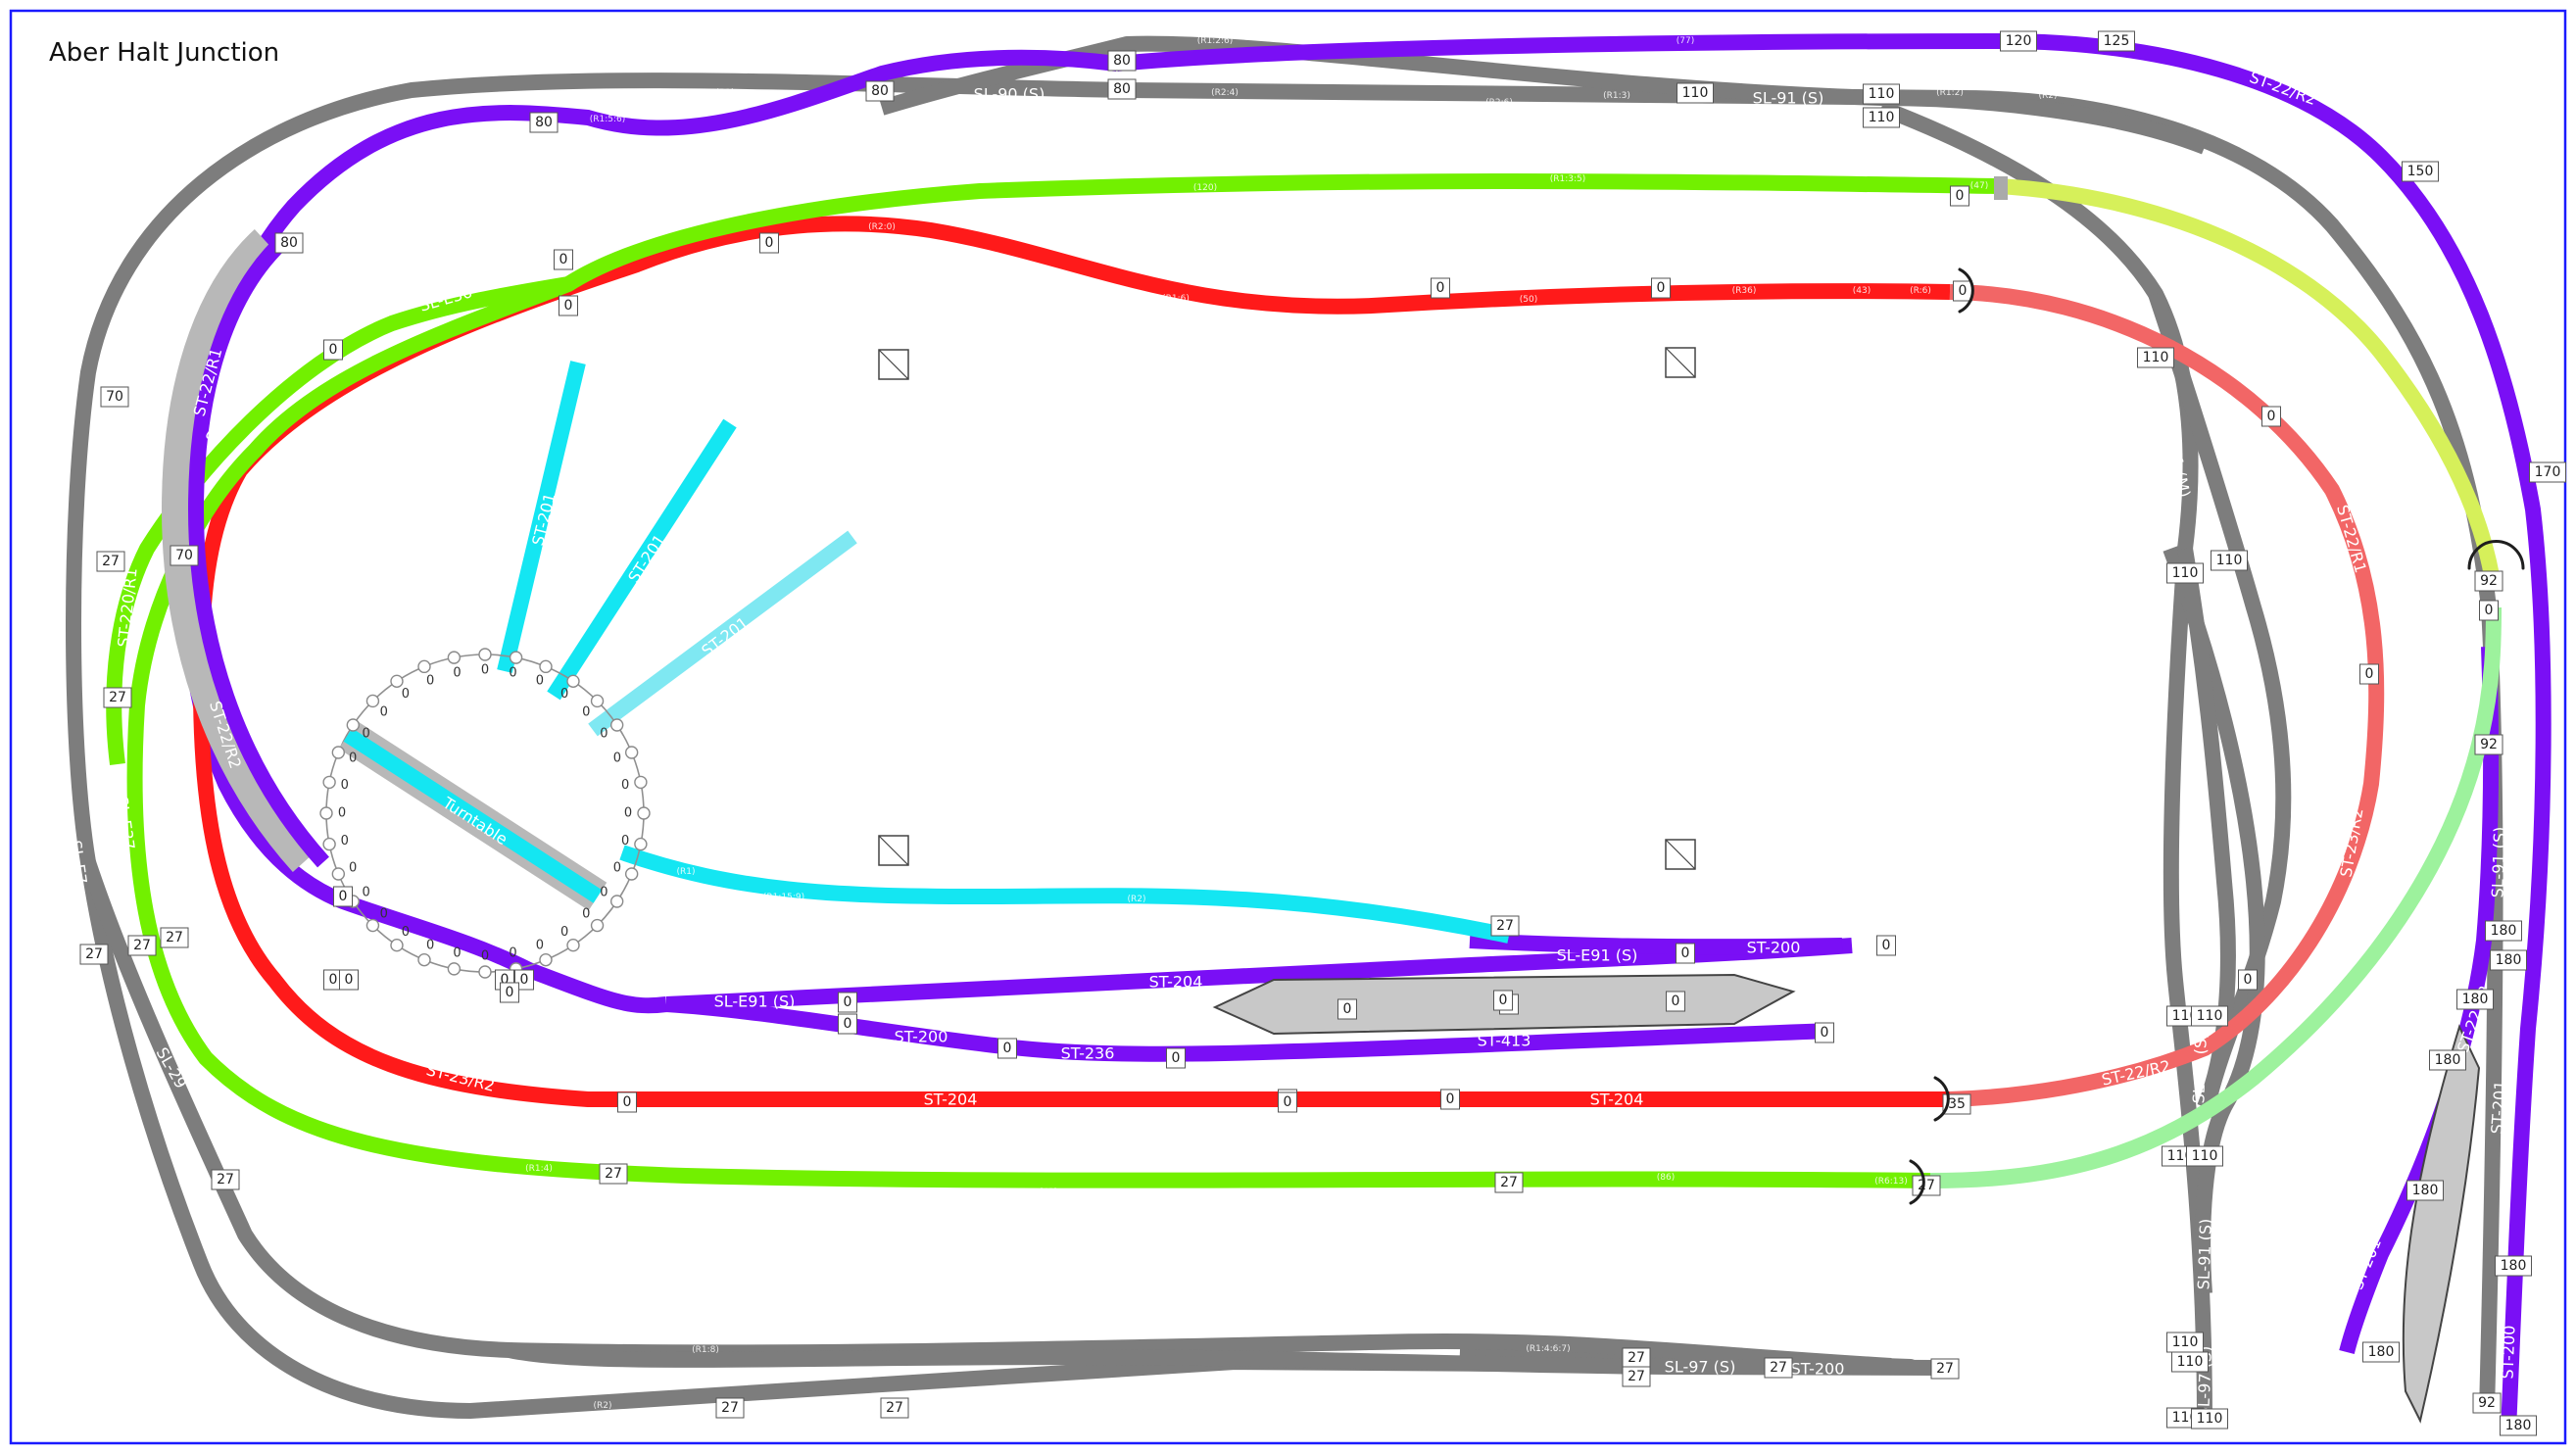 The width and height of the screenshot is (2576, 1454). What do you see at coordinates (184, 556) in the screenshot?
I see `value-box: 70` at bounding box center [184, 556].